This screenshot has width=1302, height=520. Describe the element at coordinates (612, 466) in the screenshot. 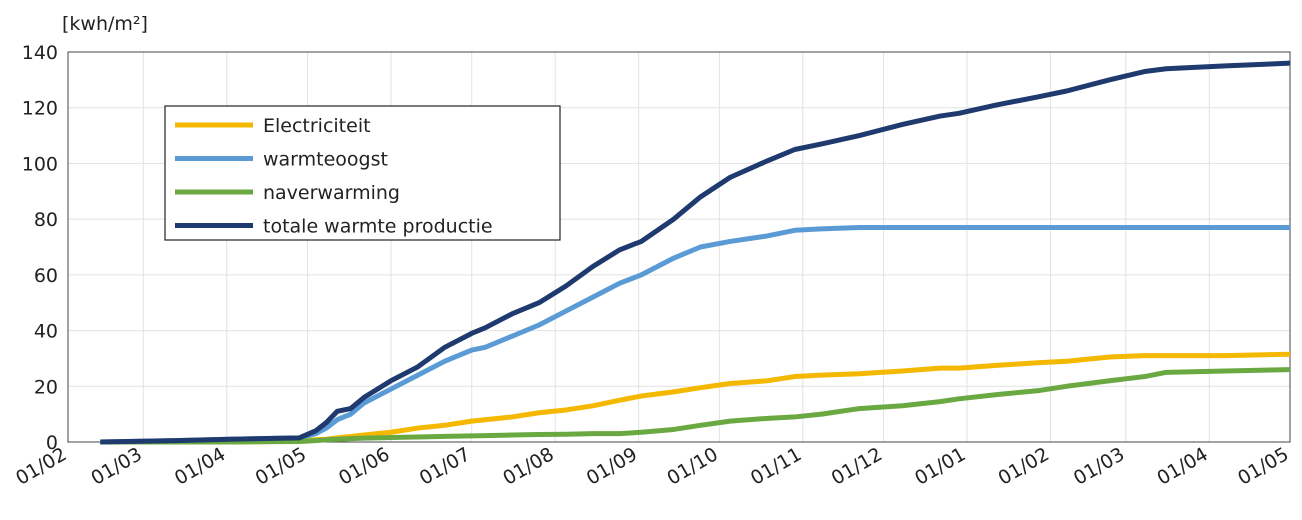

I see `x-tick-label: 01/09` at that location.